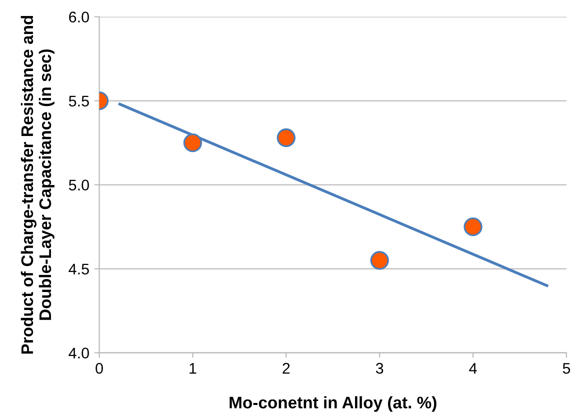 This screenshot has height=420, width=584. What do you see at coordinates (78, 353) in the screenshot?
I see `y-tick-label: 4.0` at bounding box center [78, 353].